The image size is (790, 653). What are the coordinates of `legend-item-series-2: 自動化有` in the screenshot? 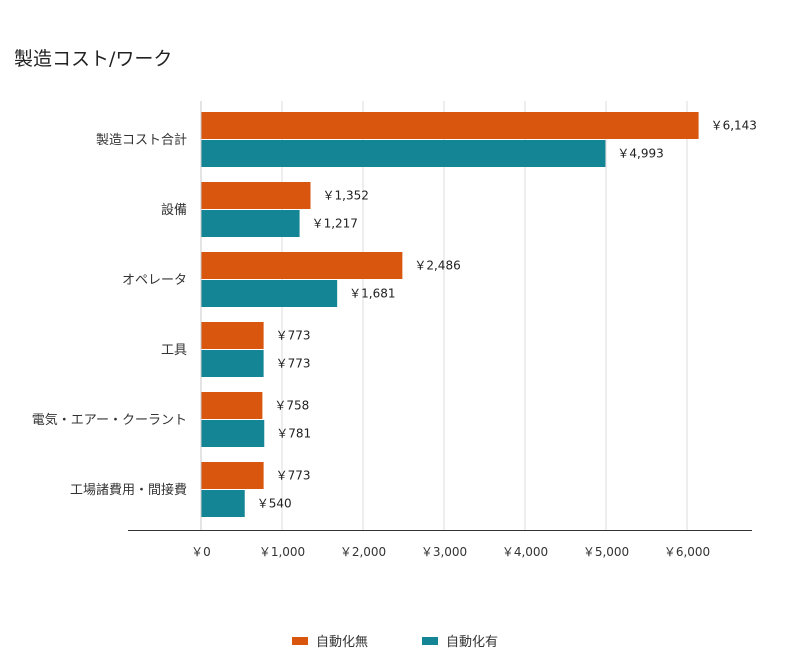 It's located at (460, 640).